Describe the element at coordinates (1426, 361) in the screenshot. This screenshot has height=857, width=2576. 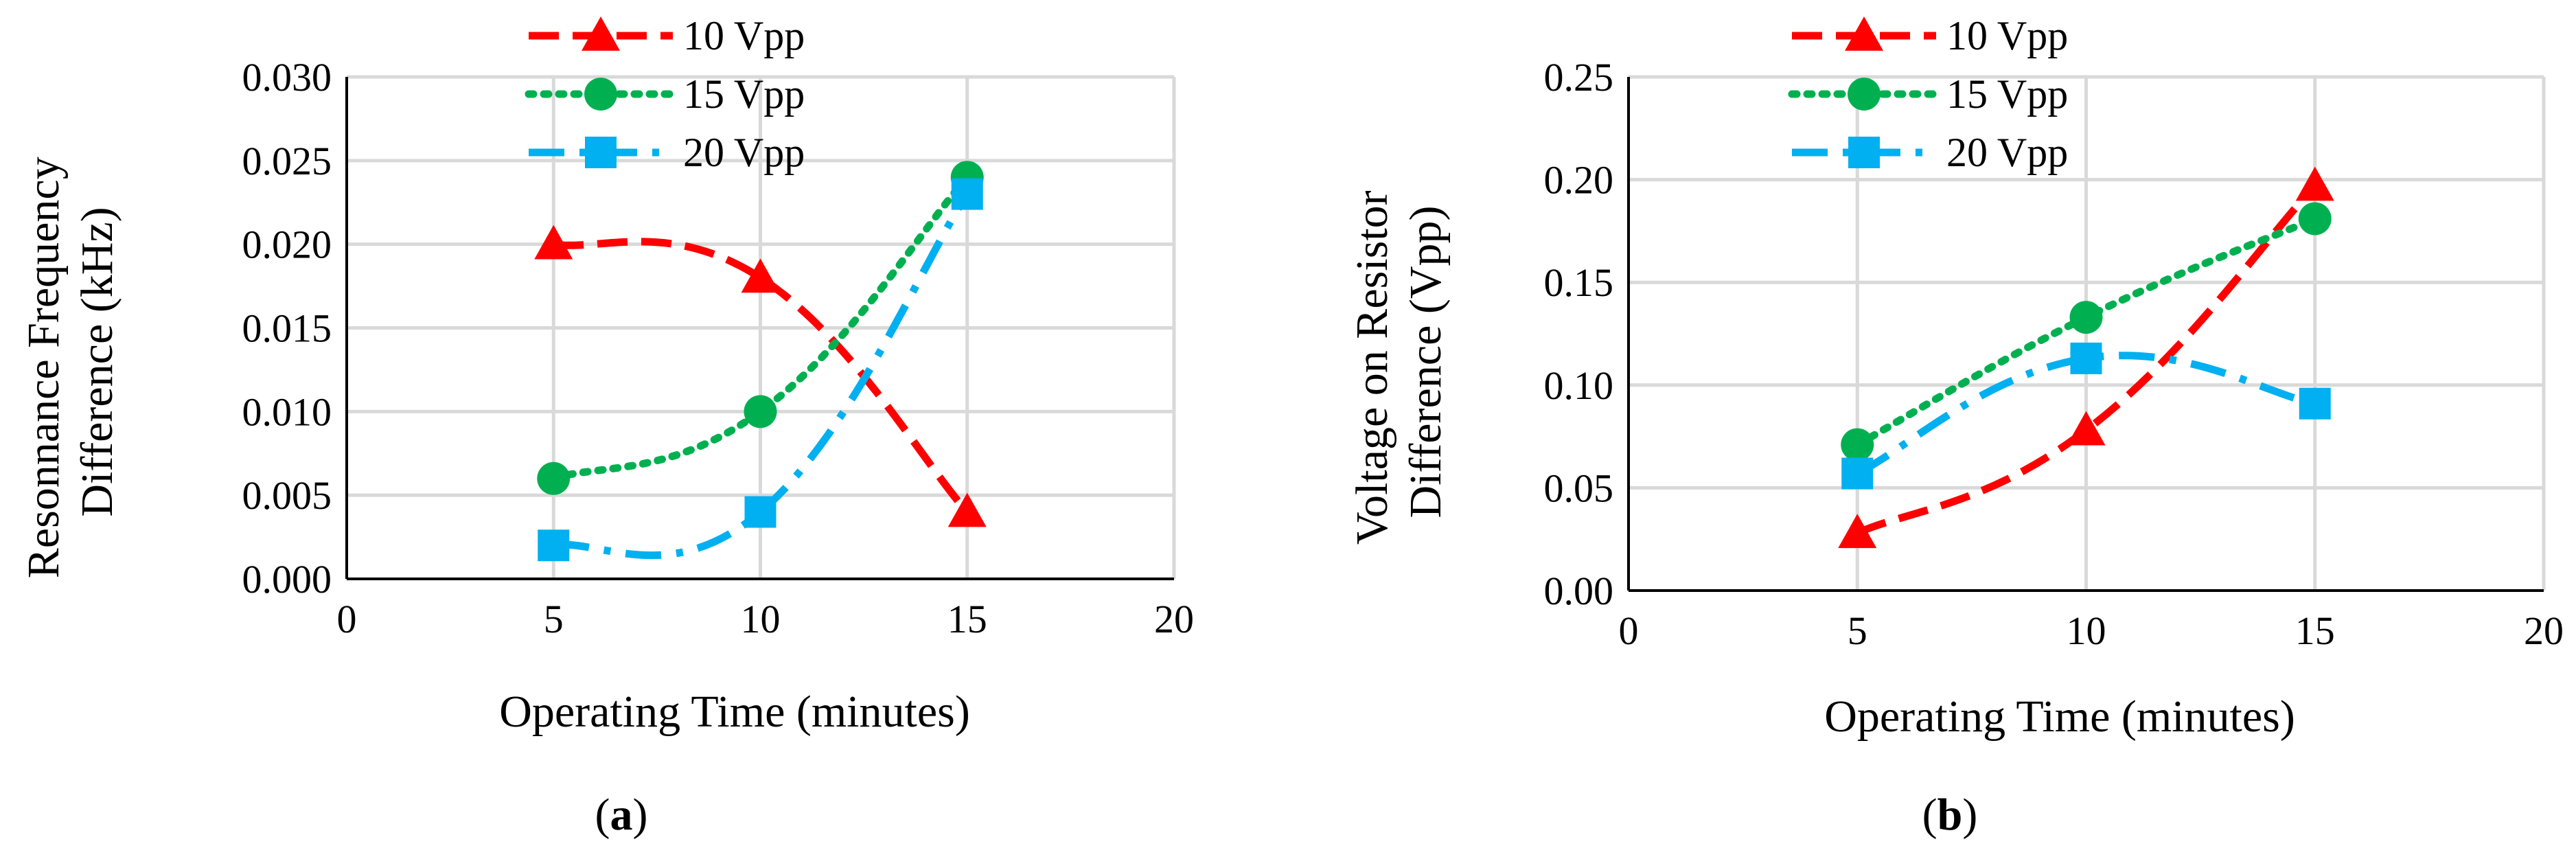
I see `chart-b-y-axis-title-line-2: Difference (Vpp)` at that location.